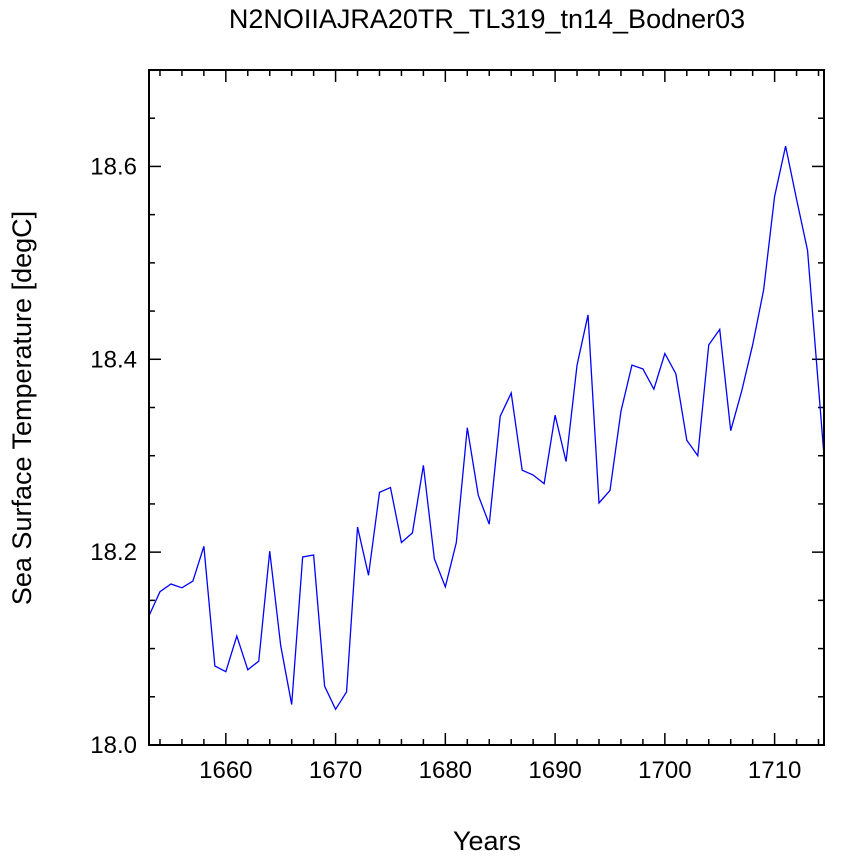 Image resolution: width=847 pixels, height=858 pixels. Describe the element at coordinates (554, 770) in the screenshot. I see `x-tick-label: 1690` at that location.